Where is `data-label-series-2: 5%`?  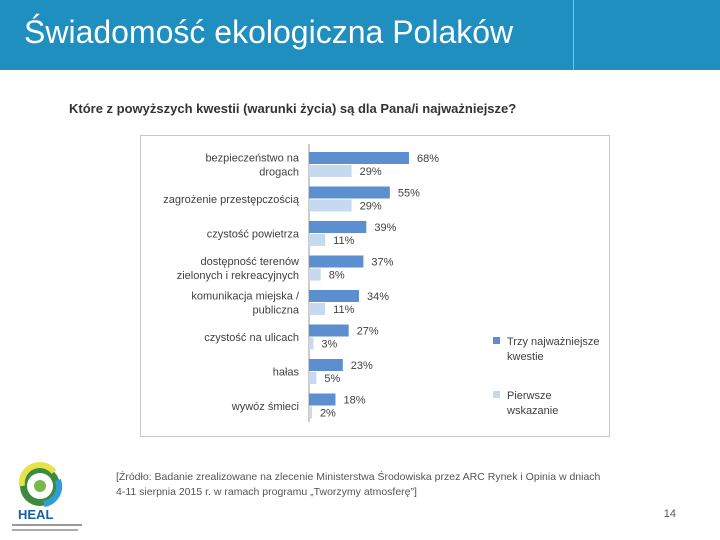 data-label-series-2: 5% is located at coordinates (332, 379).